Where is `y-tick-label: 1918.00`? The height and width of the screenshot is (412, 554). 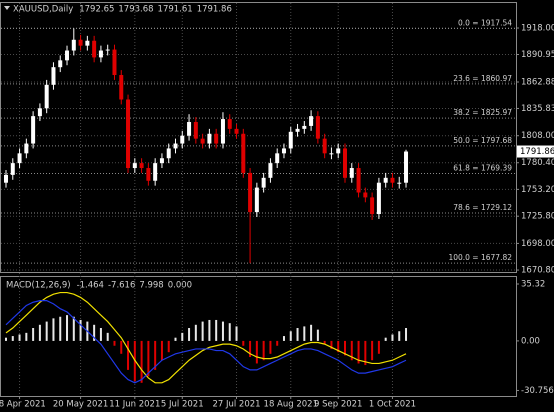 y-tick-label: 1918.00 is located at coordinates (537, 29).